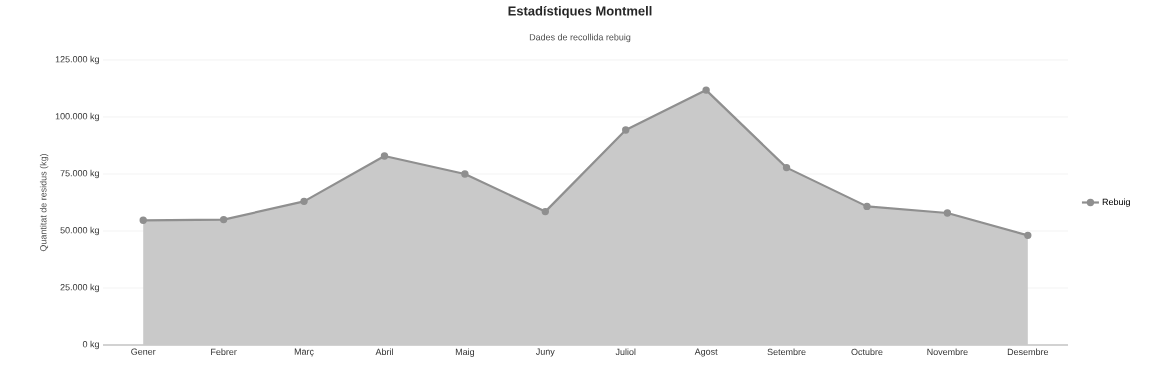 The height and width of the screenshot is (376, 1158). What do you see at coordinates (545, 352) in the screenshot?
I see `x-tick-label: Juny` at bounding box center [545, 352].